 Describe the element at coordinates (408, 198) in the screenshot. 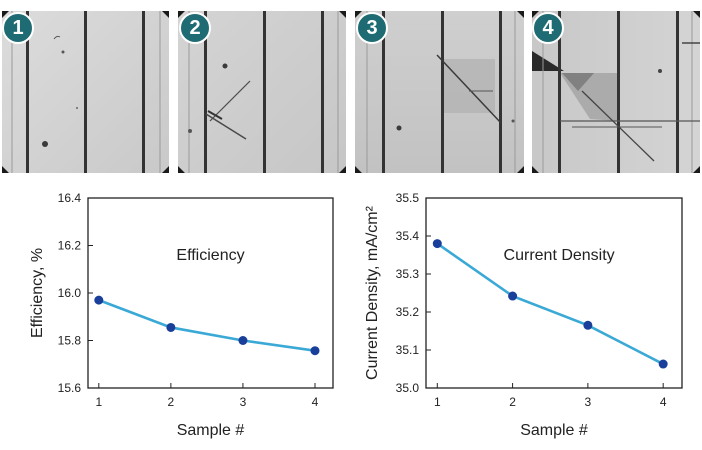

I see `y-tick-label: 35.5` at that location.